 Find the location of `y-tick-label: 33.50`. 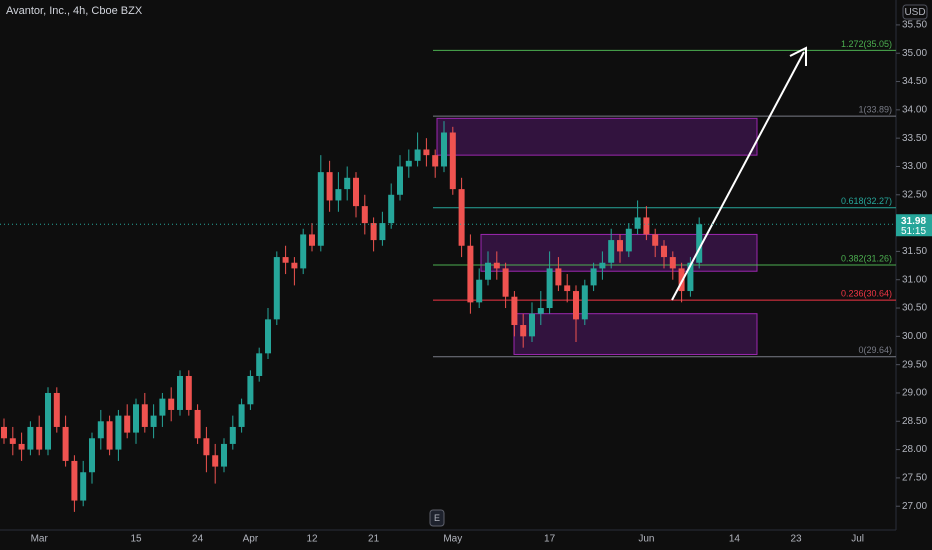

y-tick-label: 33.50 is located at coordinates (914, 138).